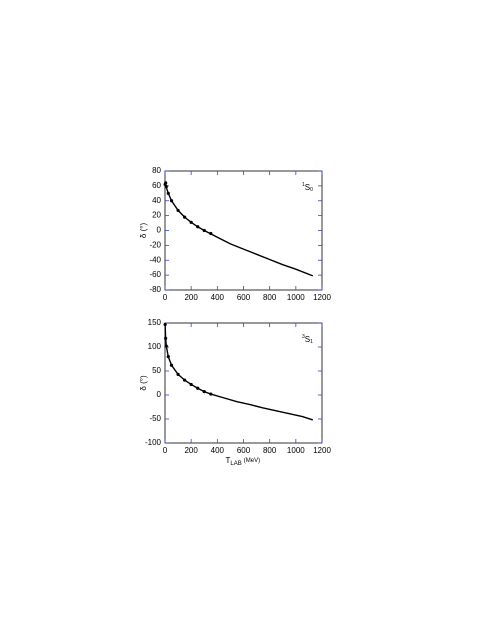 This screenshot has width=485, height=632. Describe the element at coordinates (311, 190) in the screenshot. I see `annotation-sub: 0` at that location.